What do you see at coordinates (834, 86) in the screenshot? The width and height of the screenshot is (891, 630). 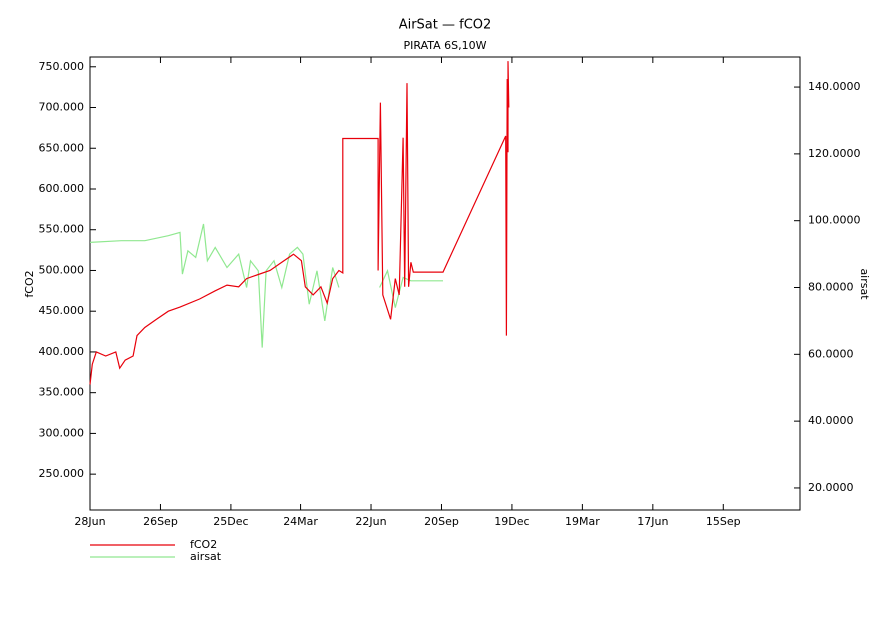 I see `y2-tick-label: 140.0000` at bounding box center [834, 86].